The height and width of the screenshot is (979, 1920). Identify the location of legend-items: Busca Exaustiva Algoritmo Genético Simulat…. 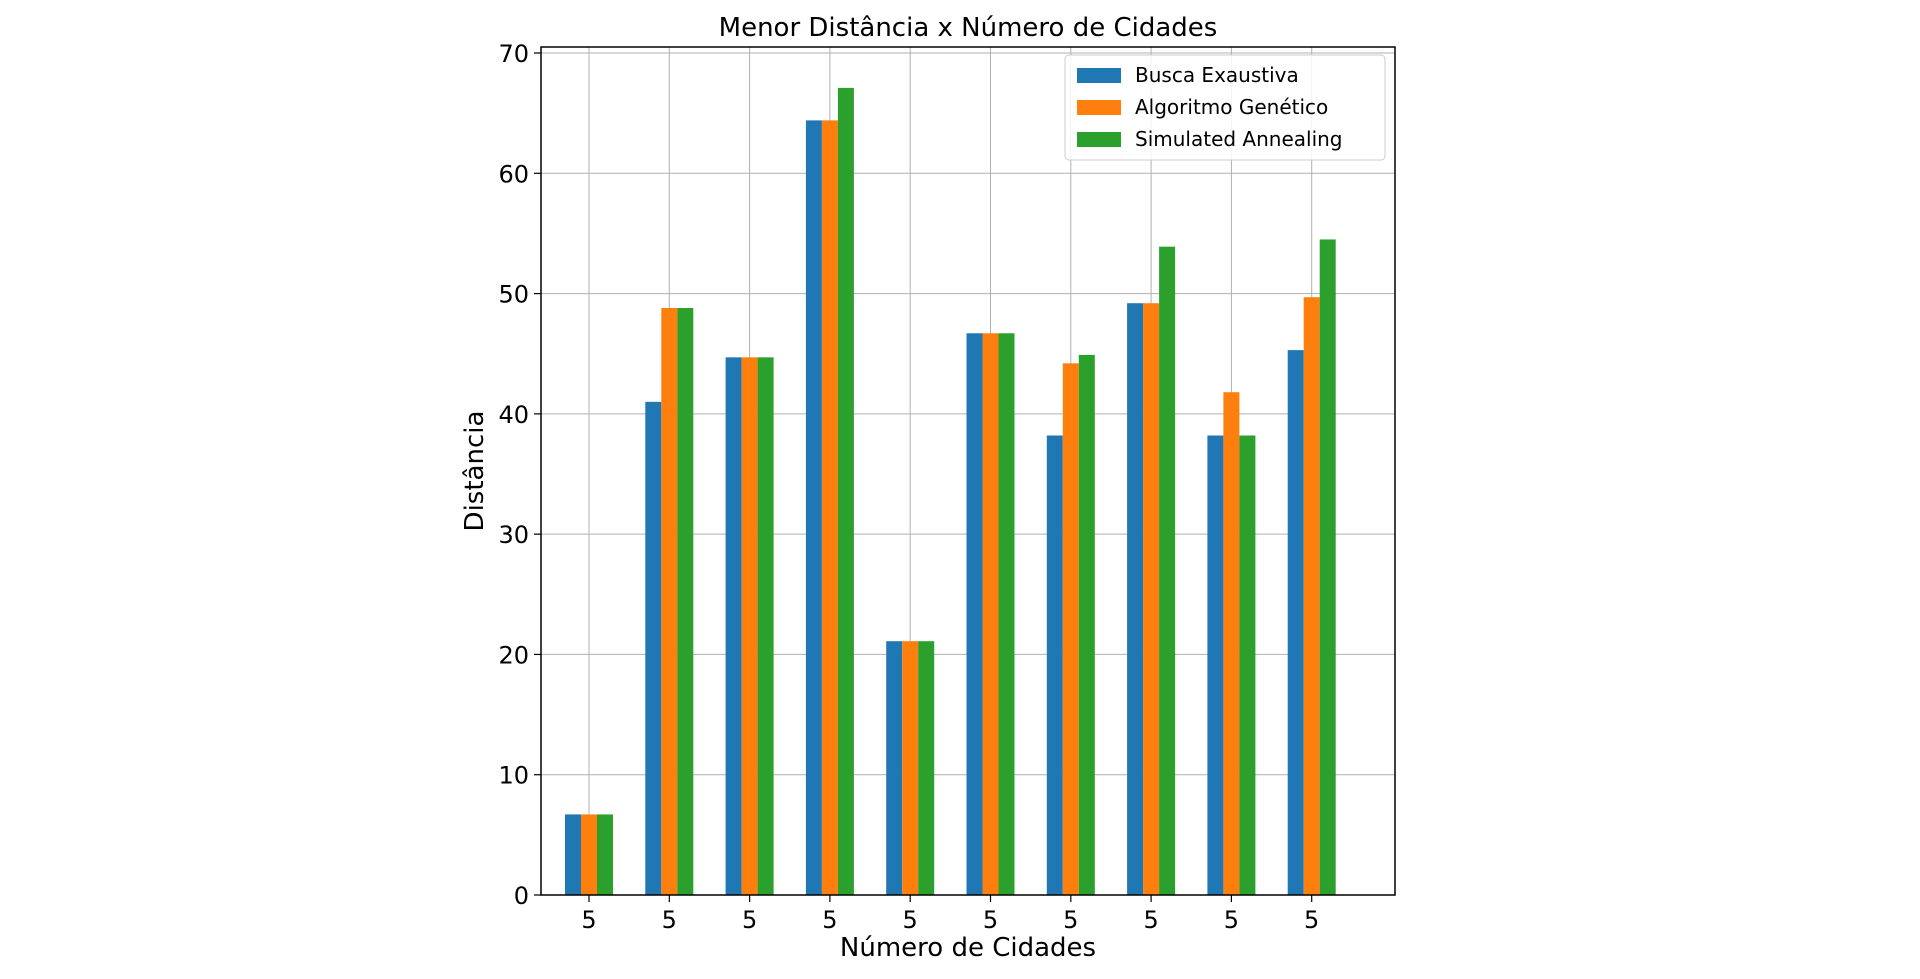
(1210, 107).